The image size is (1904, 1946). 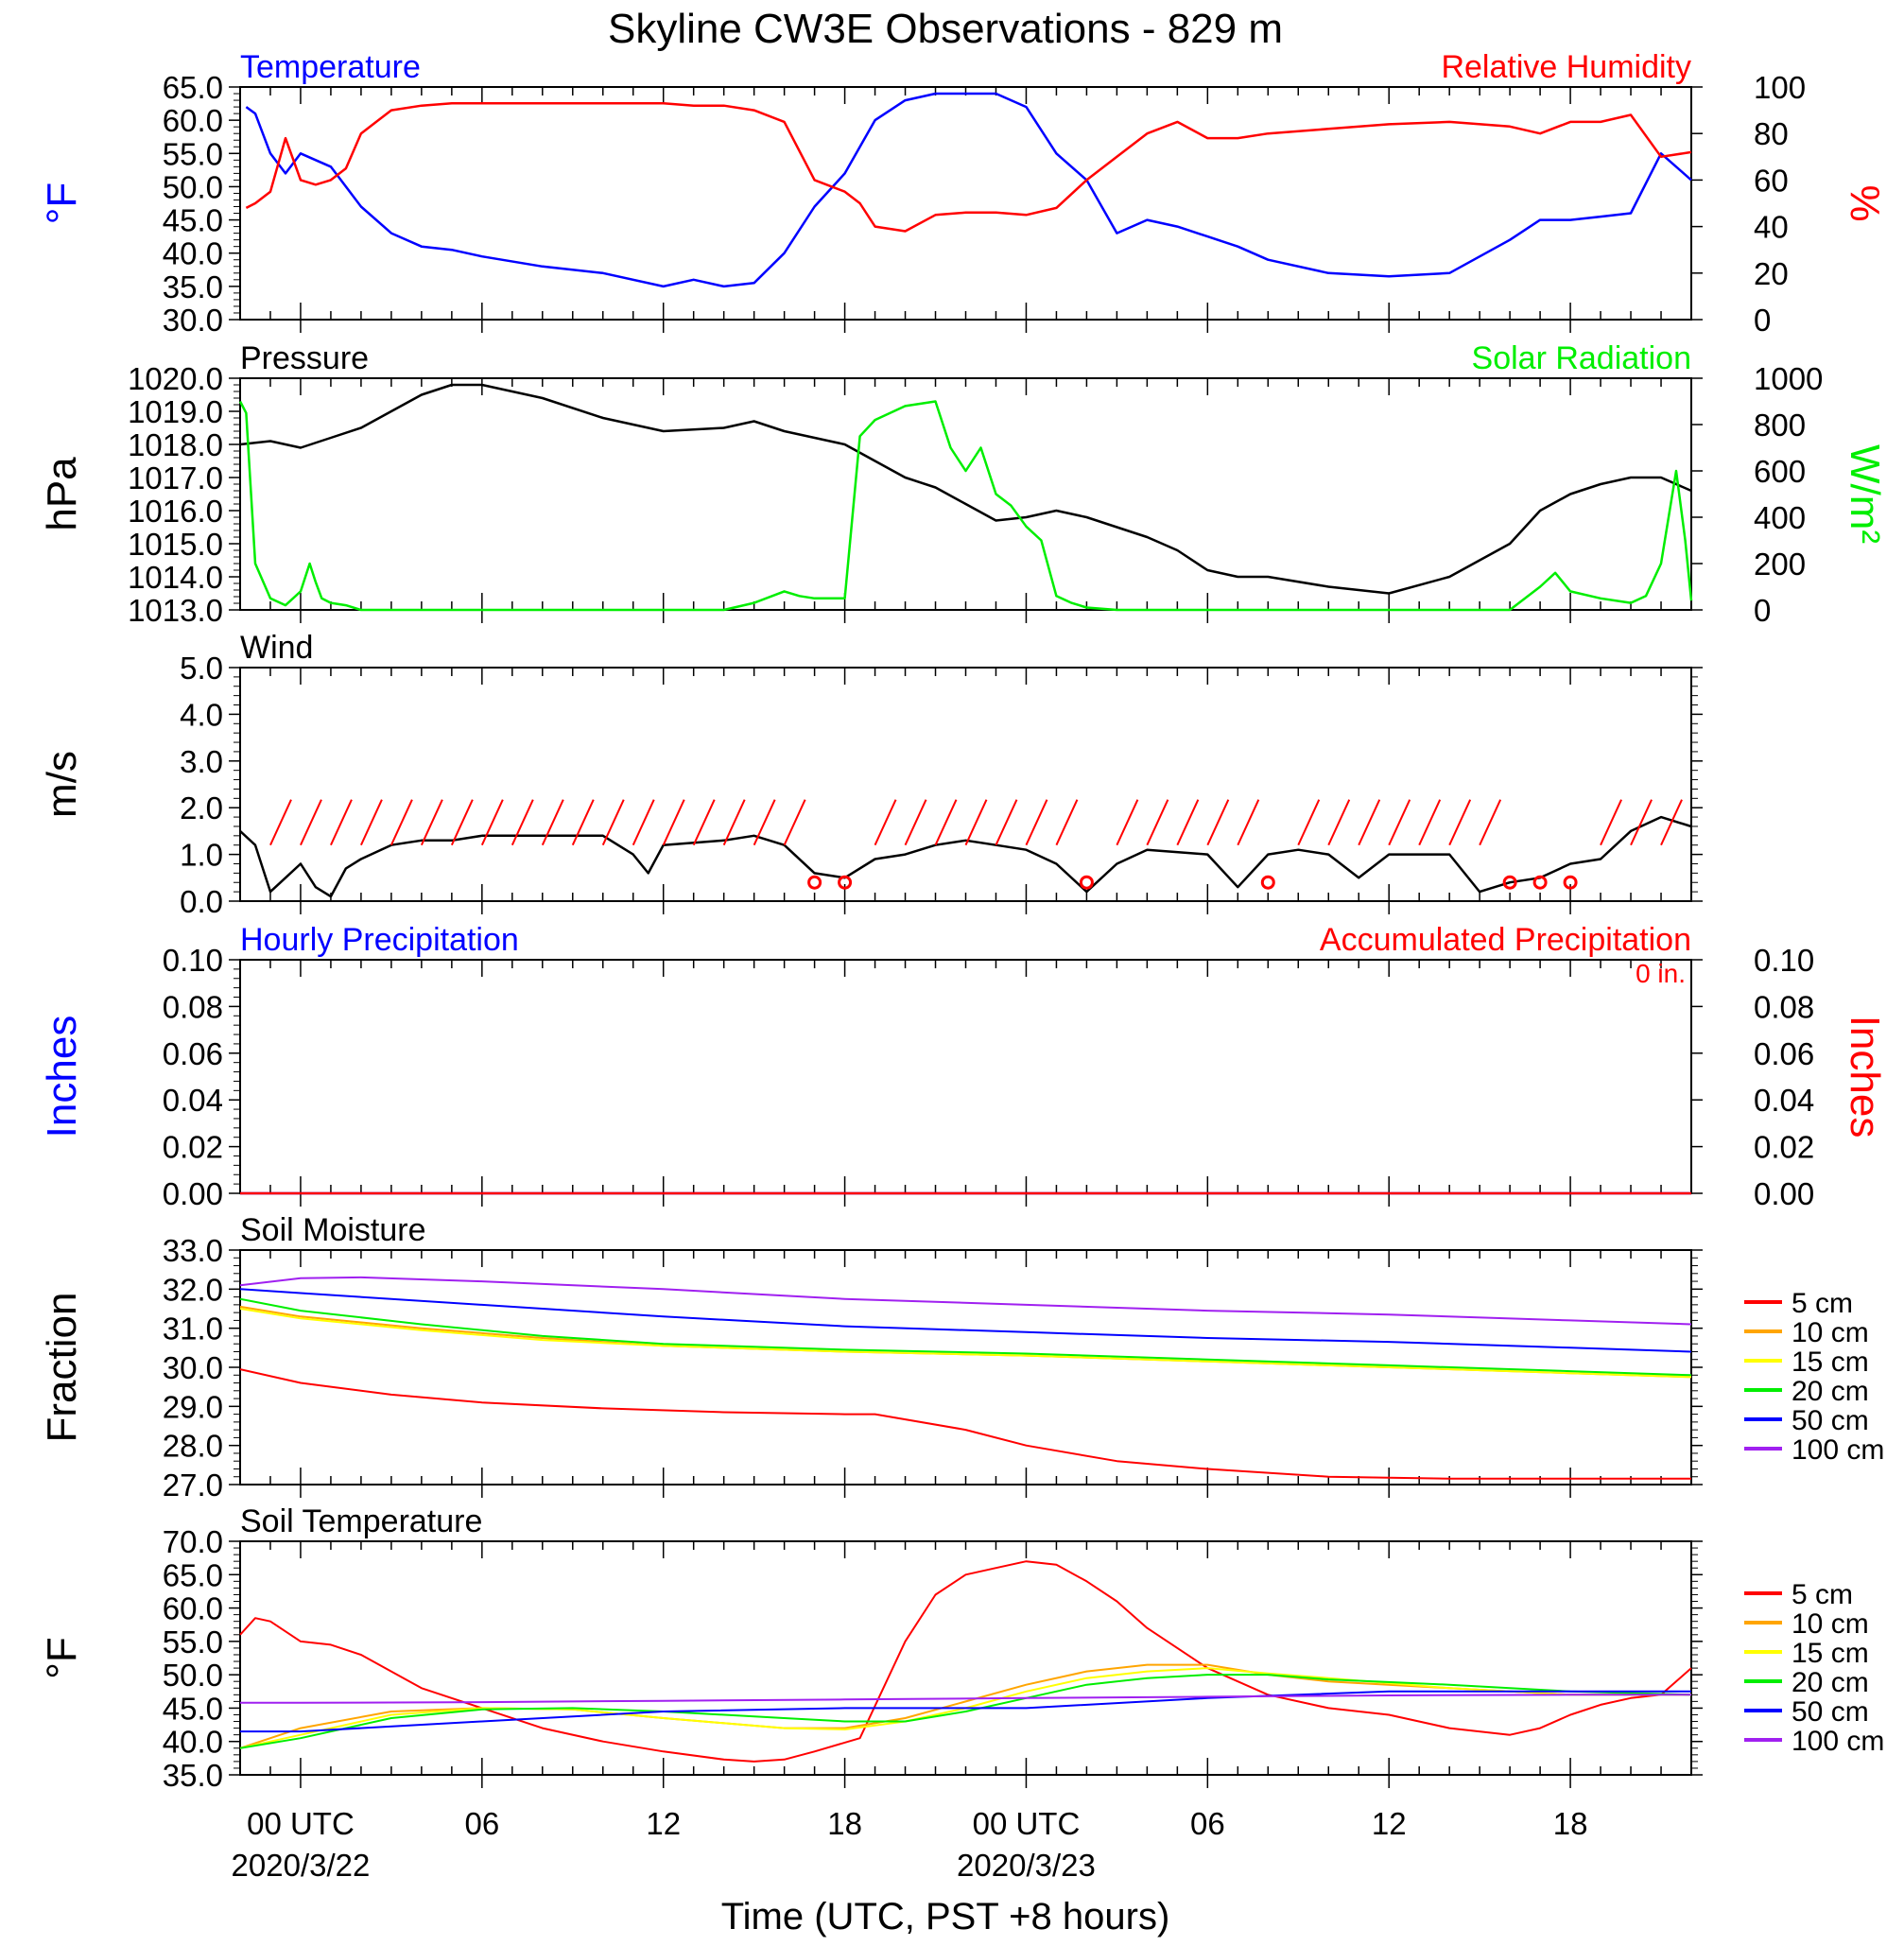 I want to click on y-tick-label-left: 50.0, so click(x=193, y=1676).